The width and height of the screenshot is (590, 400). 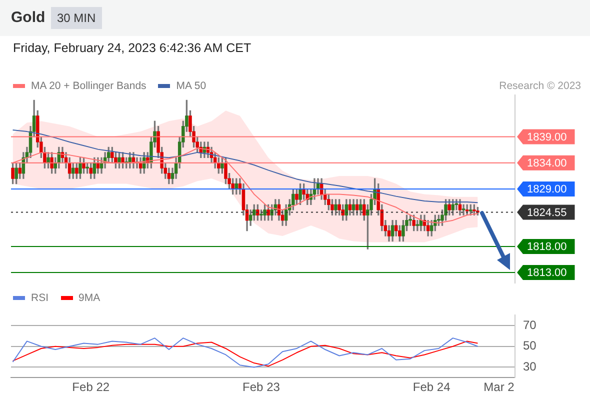 What do you see at coordinates (39, 298) in the screenshot?
I see `legend-label: RSI` at bounding box center [39, 298].